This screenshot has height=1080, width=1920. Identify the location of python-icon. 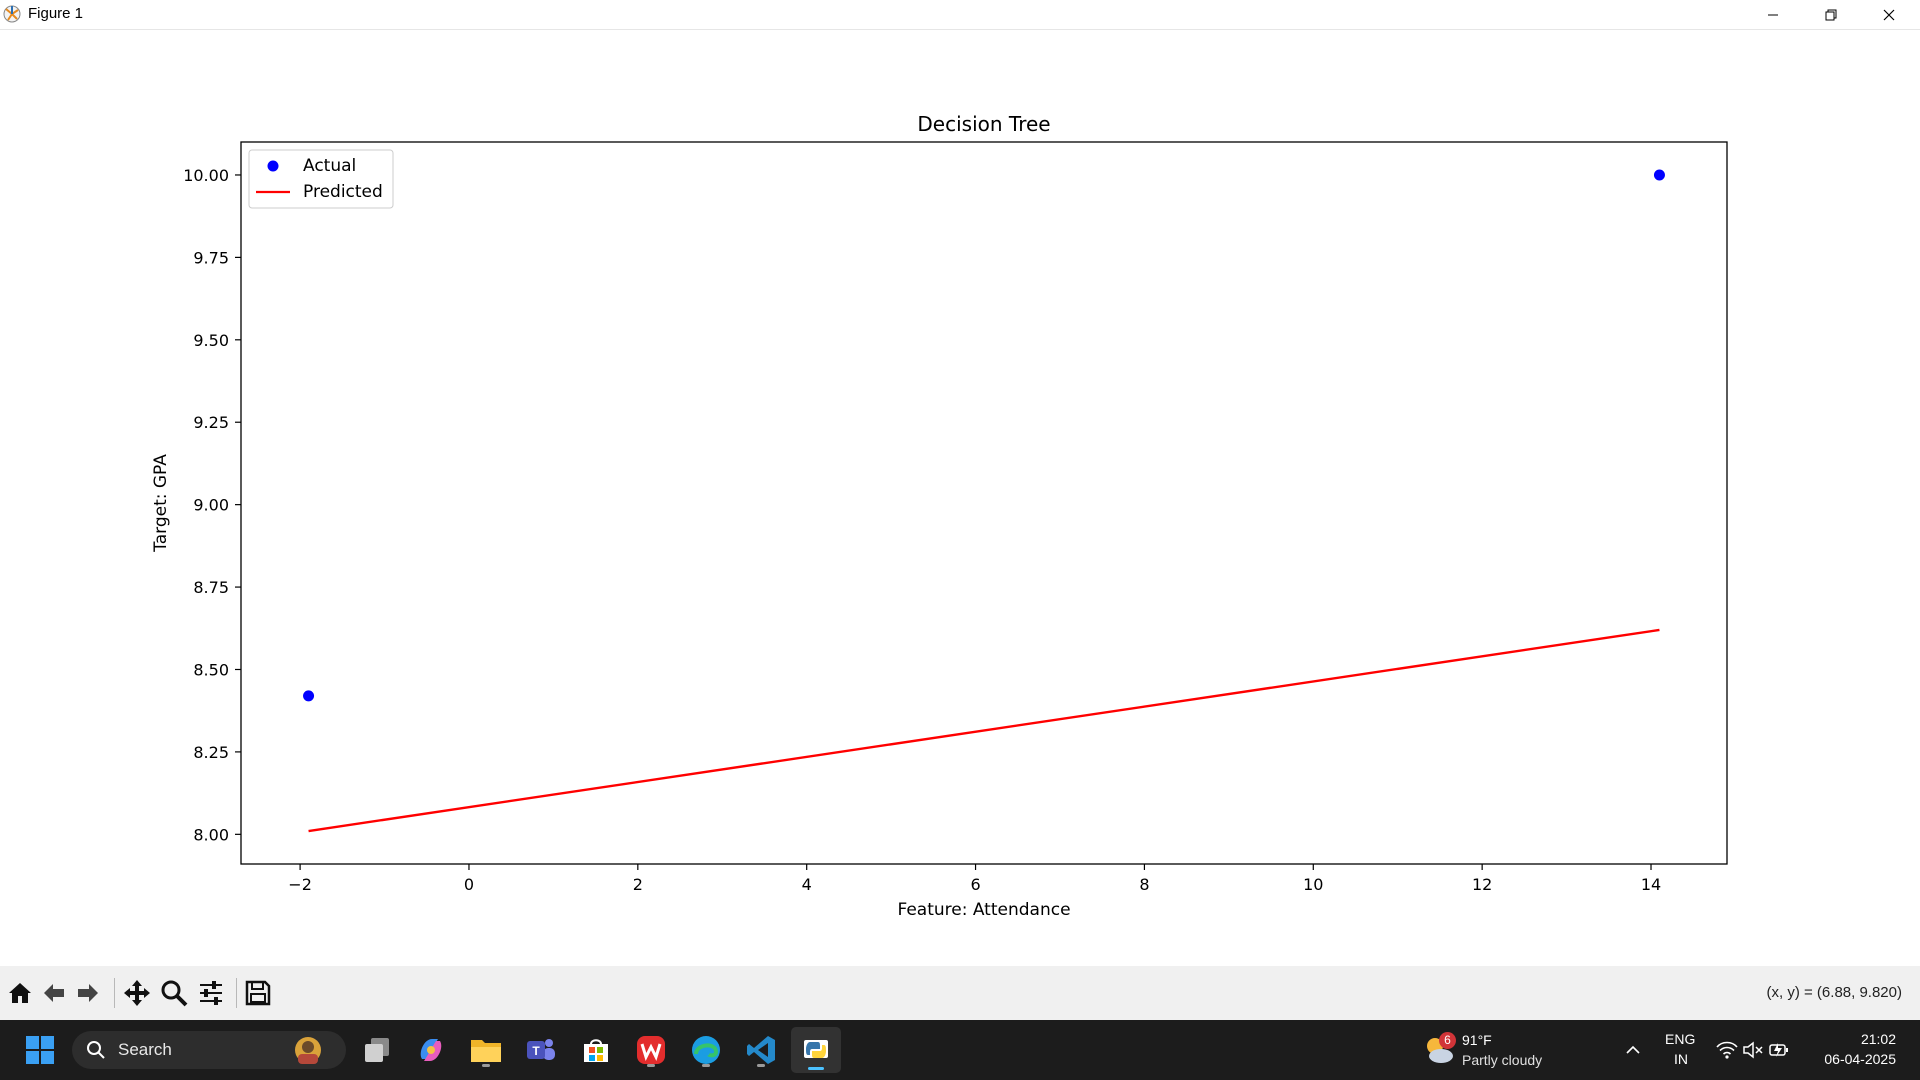
(816, 1049).